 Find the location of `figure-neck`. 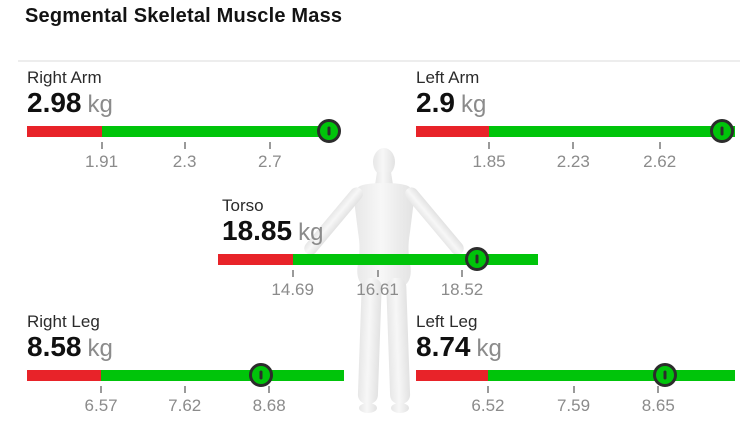

figure-neck is located at coordinates (384, 178).